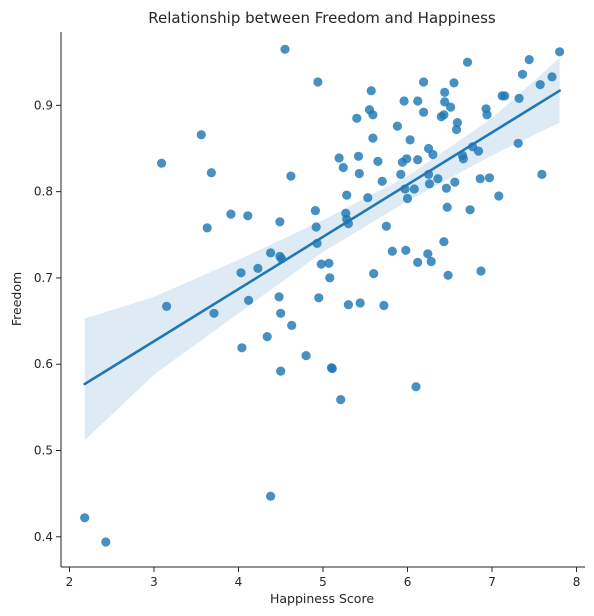  Describe the element at coordinates (43, 278) in the screenshot. I see `y-tick-label: 0.7` at that location.